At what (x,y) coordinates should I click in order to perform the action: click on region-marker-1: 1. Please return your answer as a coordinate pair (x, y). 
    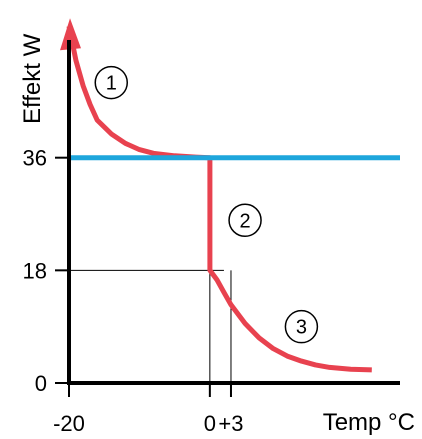
    Looking at the image, I should click on (111, 82).